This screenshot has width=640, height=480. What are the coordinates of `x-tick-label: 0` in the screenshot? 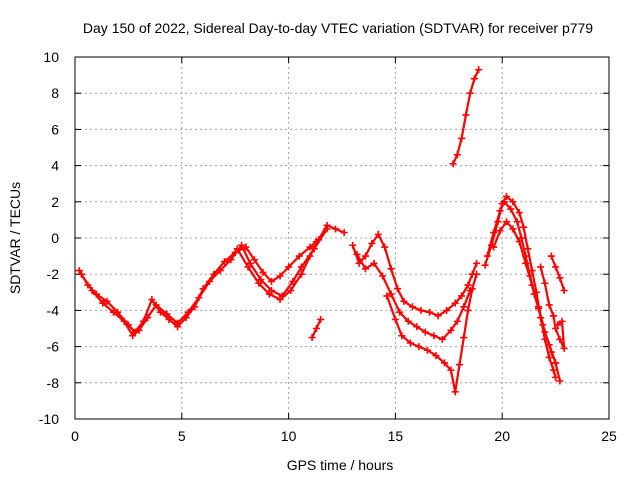 It's located at (75, 436).